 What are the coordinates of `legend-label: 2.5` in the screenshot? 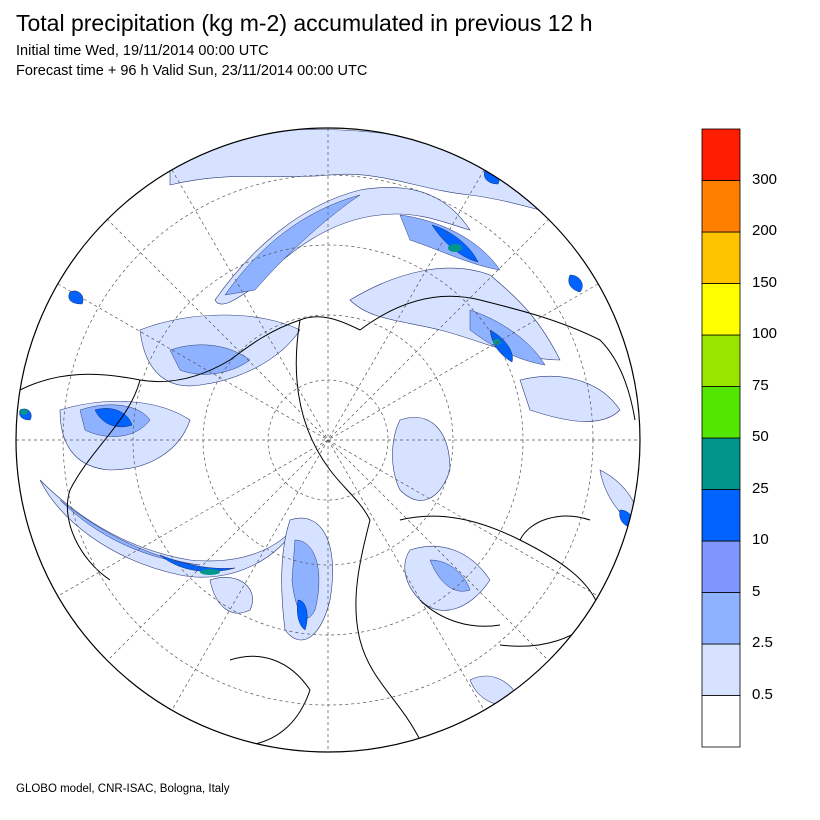 It's located at (762, 642).